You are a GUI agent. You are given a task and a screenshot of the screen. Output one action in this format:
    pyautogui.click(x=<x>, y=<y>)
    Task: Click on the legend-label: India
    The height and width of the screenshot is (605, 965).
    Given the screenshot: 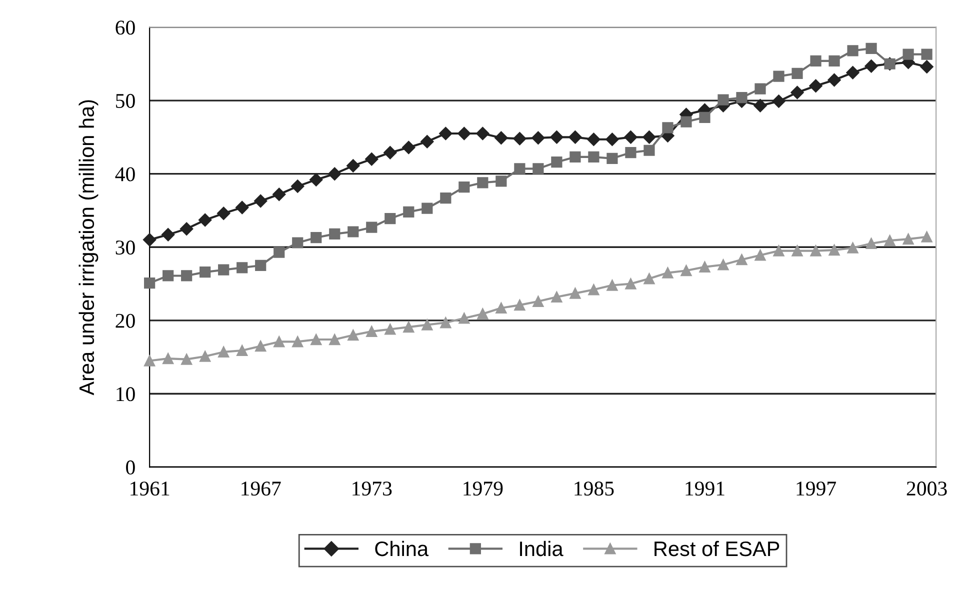 What is the action you would take?
    pyautogui.click(x=542, y=548)
    